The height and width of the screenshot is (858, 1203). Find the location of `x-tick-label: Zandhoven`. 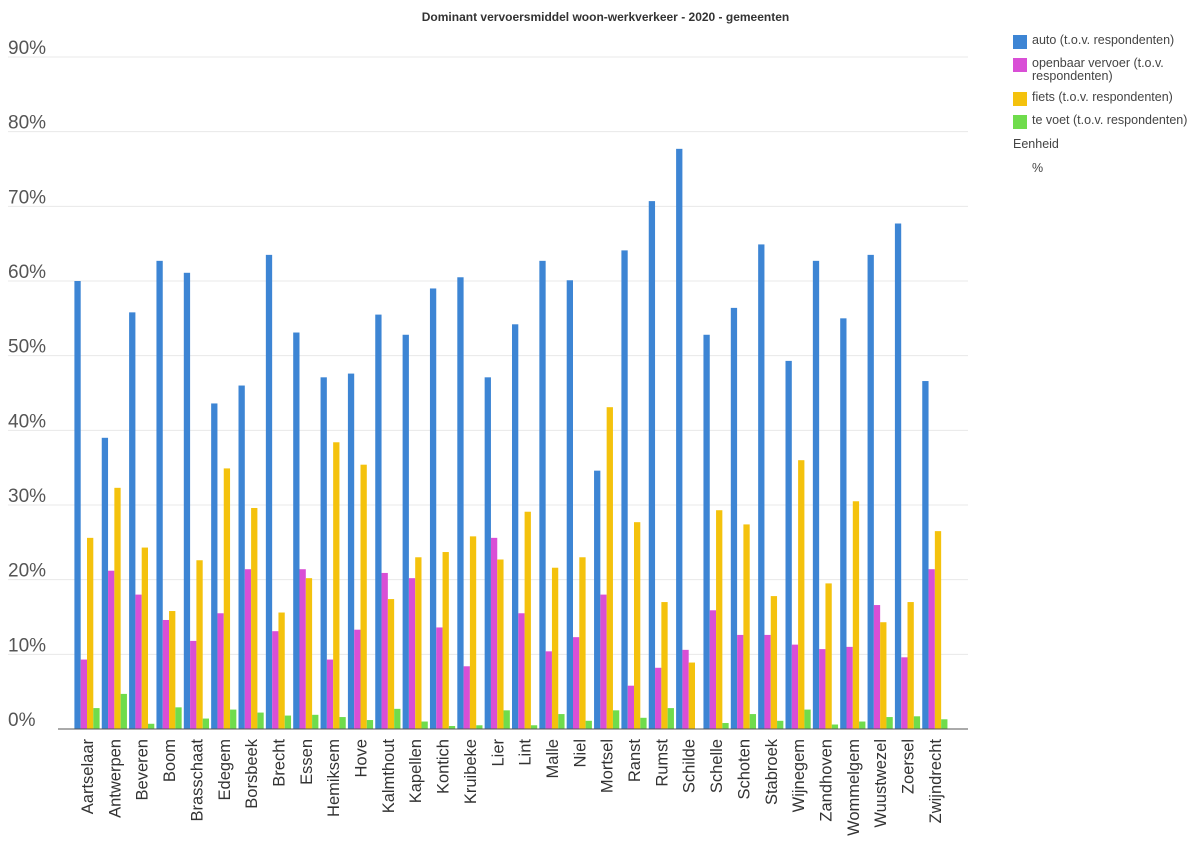

x-tick-label: Zandhoven is located at coordinates (826, 780).